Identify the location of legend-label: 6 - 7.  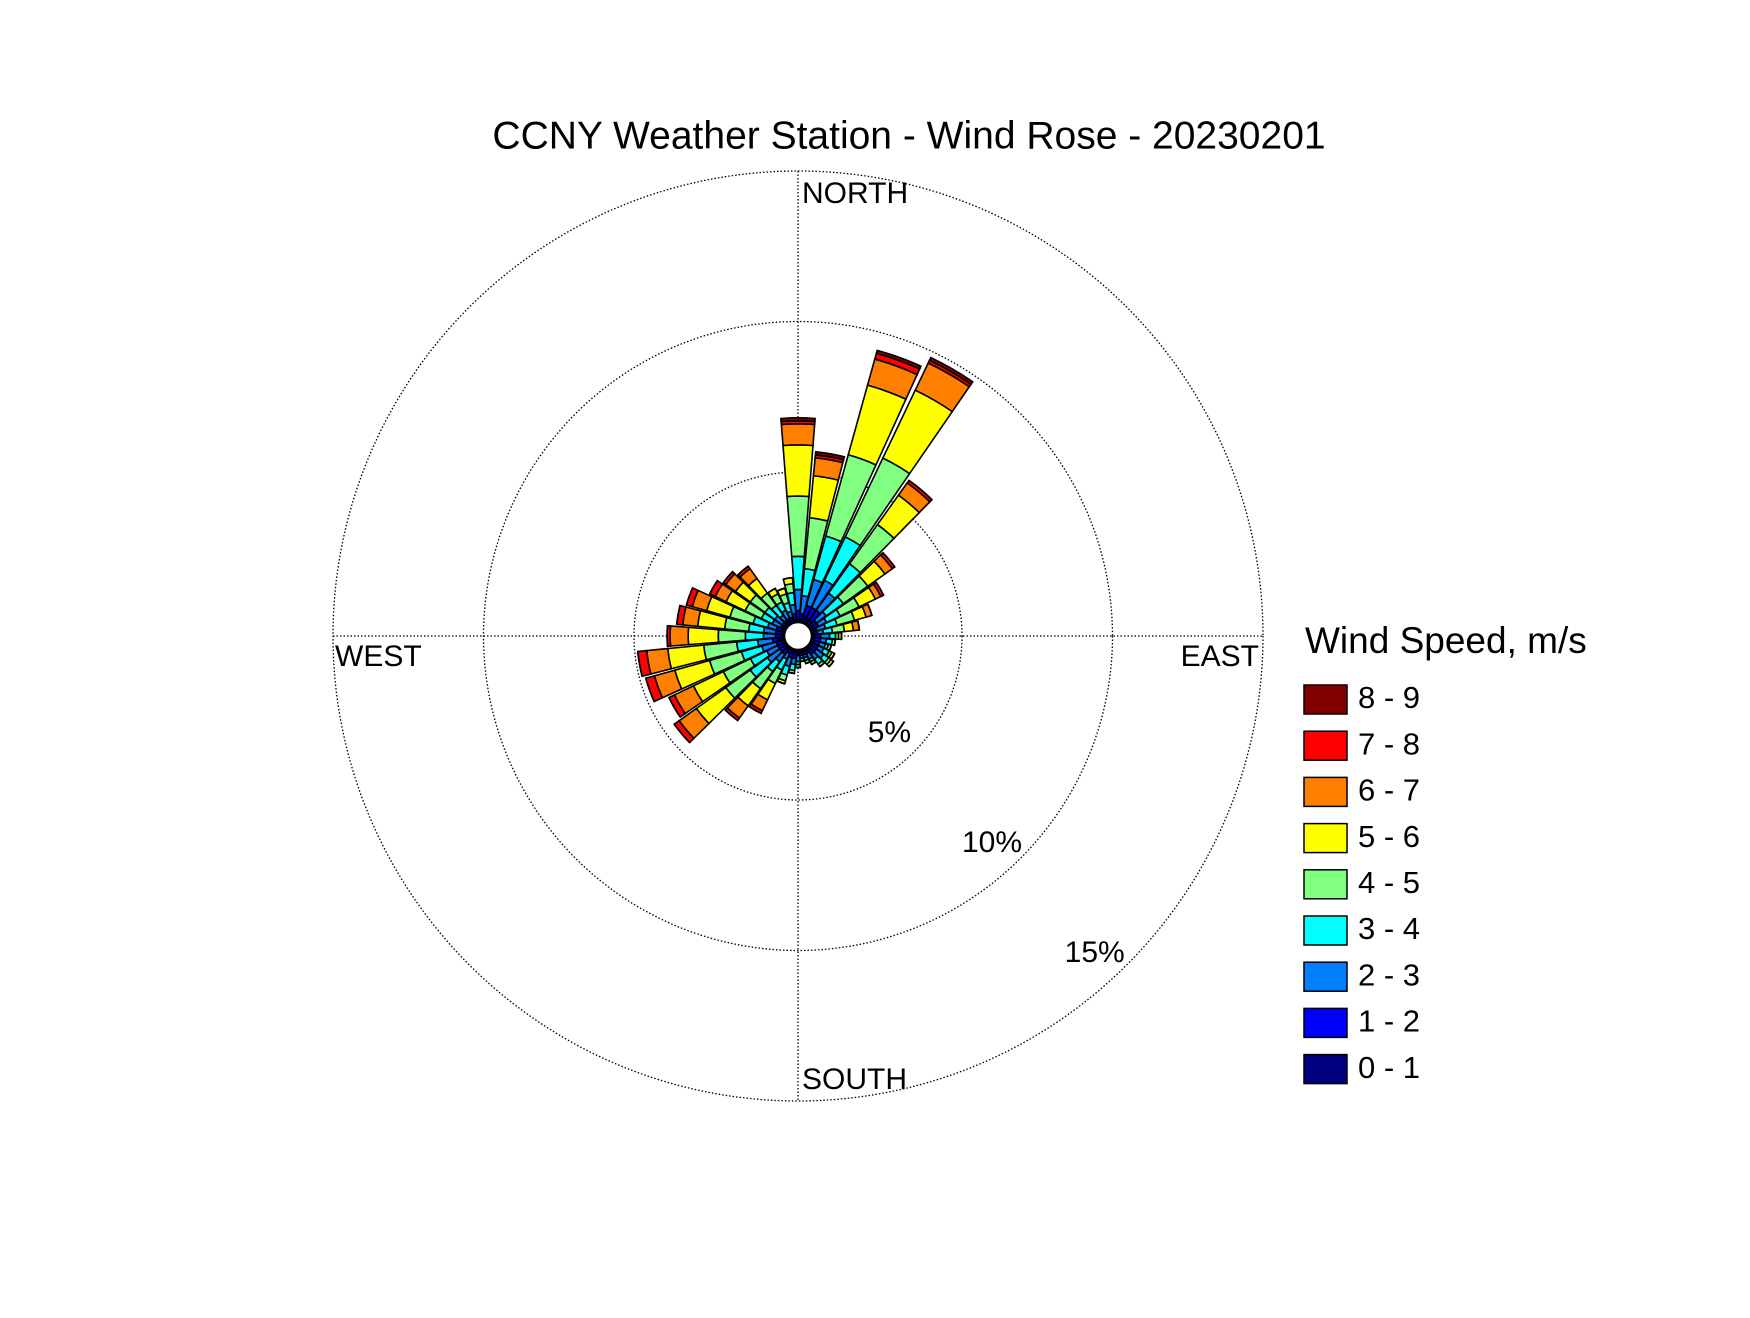
(1389, 790).